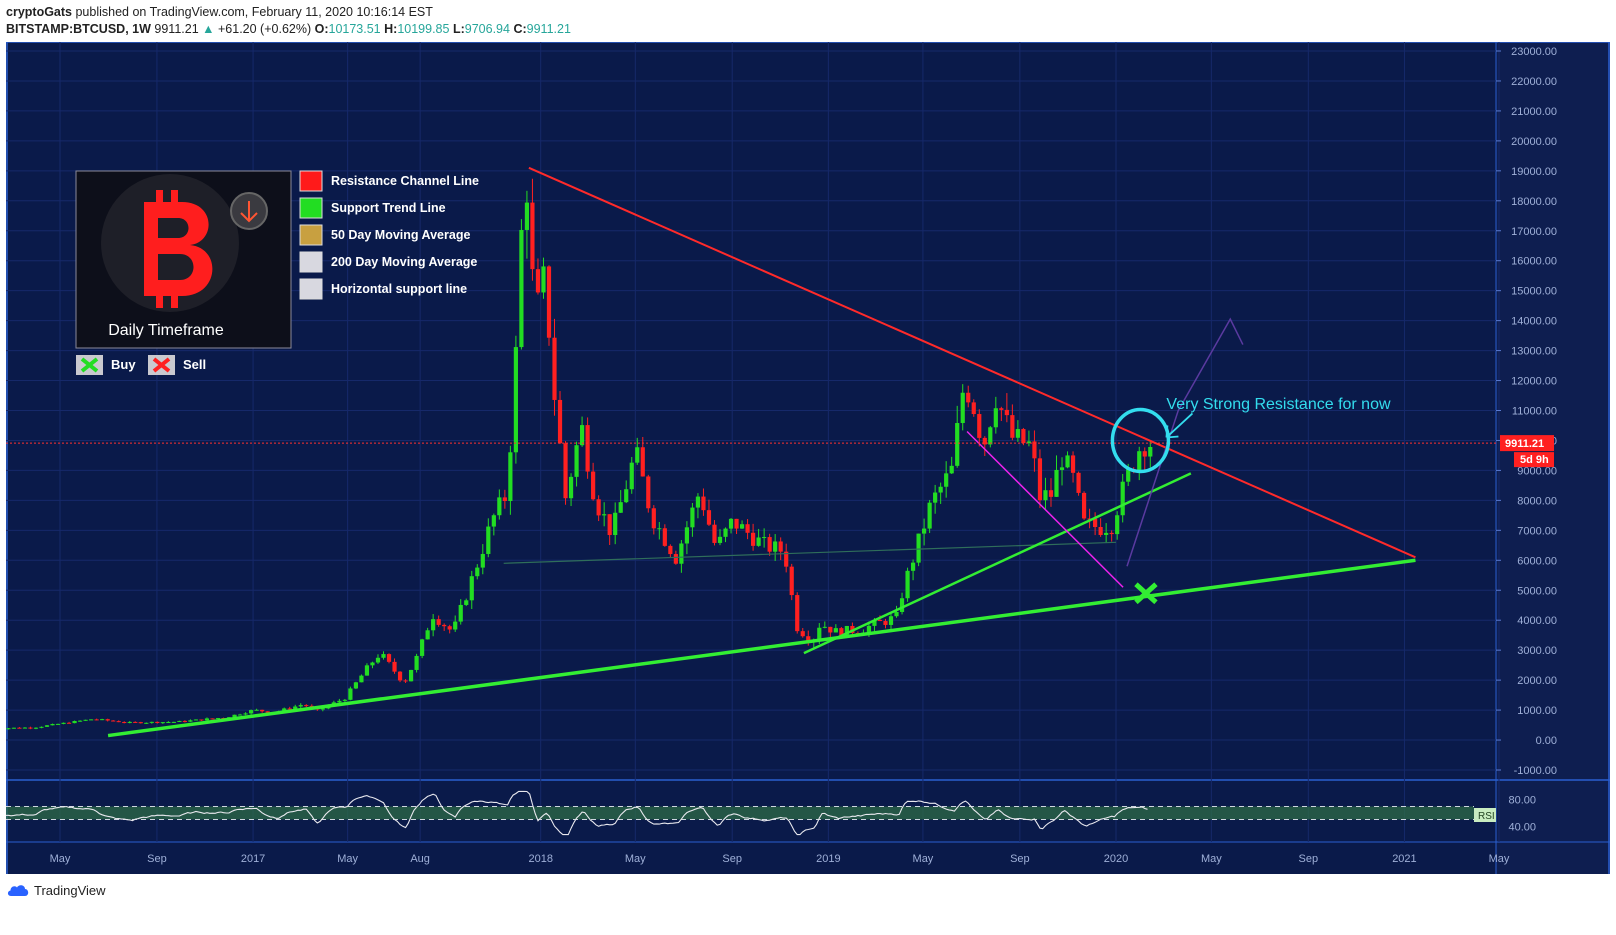 The image size is (1616, 935). Describe the element at coordinates (1534, 232) in the screenshot. I see `y-tick-label: 17000.00` at that location.